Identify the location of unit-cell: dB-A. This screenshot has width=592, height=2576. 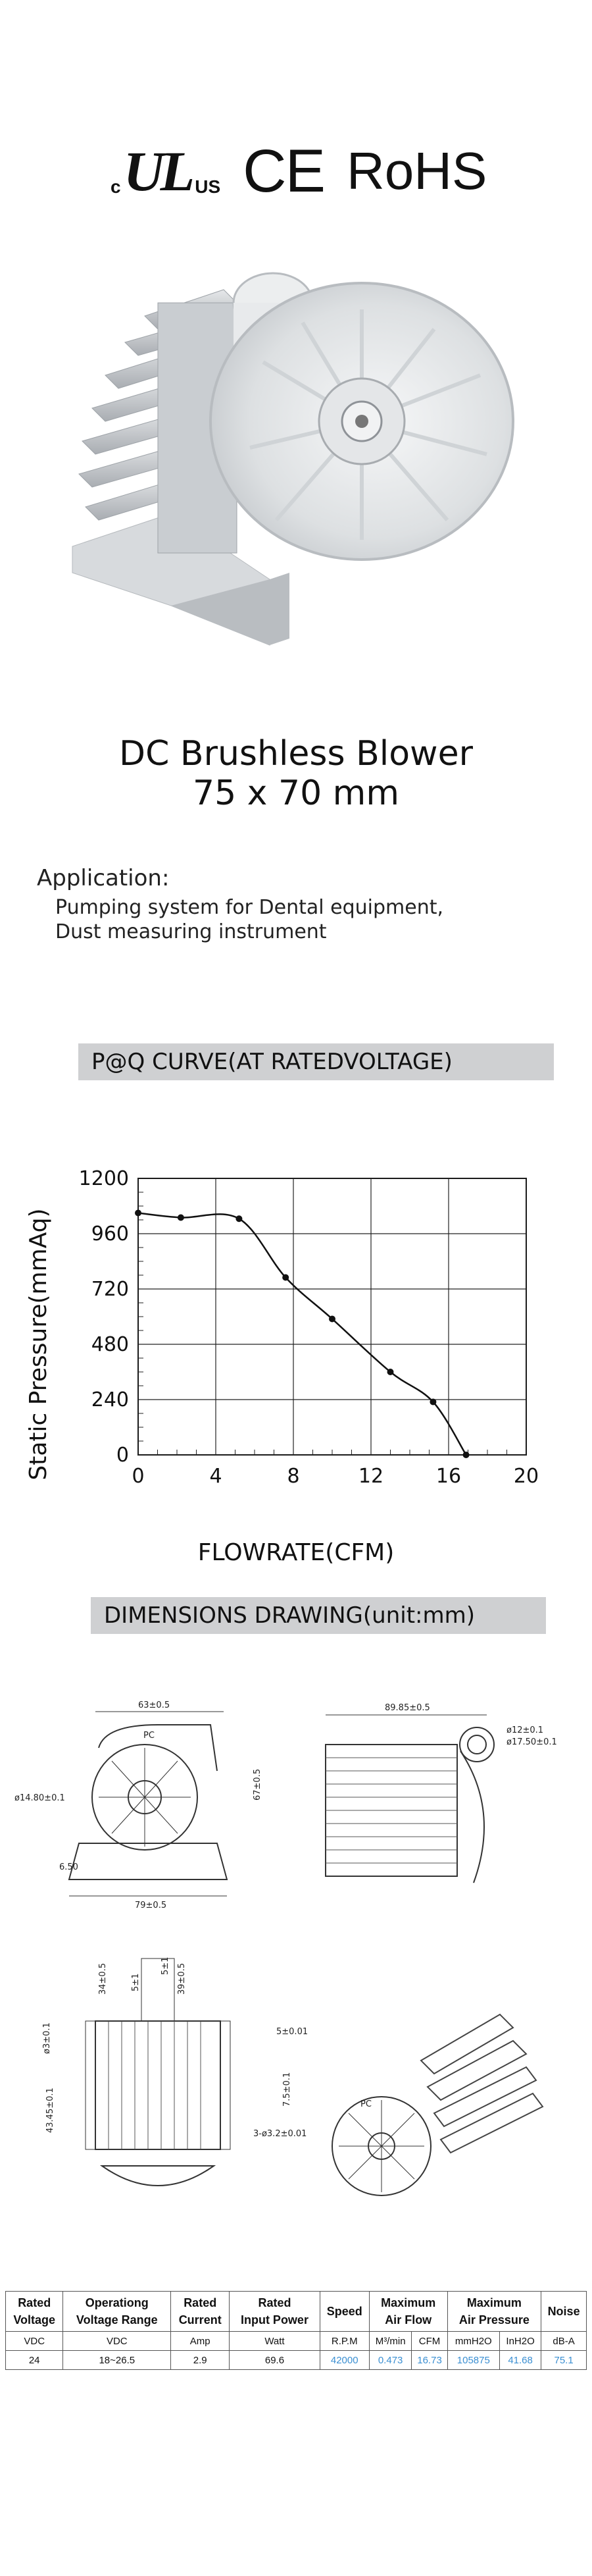
(564, 2341).